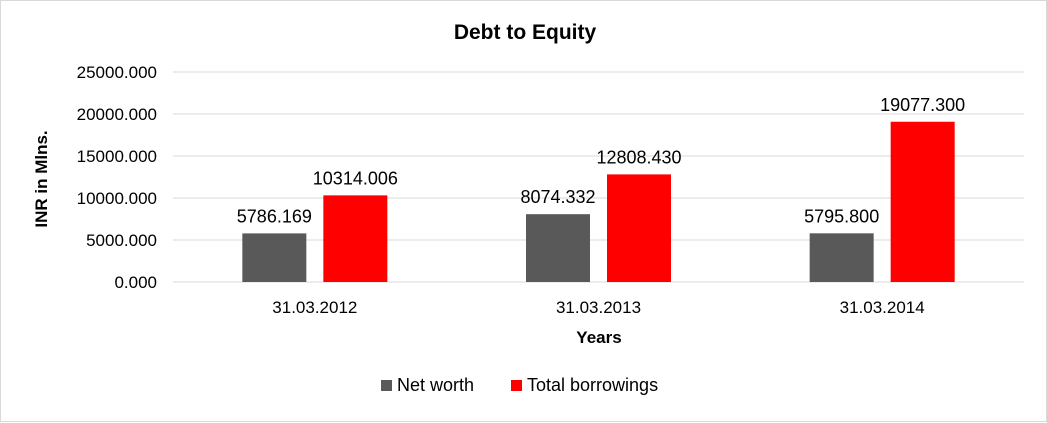 The image size is (1047, 423). Describe the element at coordinates (117, 156) in the screenshot. I see `y-tick-label: 15000.000` at that location.